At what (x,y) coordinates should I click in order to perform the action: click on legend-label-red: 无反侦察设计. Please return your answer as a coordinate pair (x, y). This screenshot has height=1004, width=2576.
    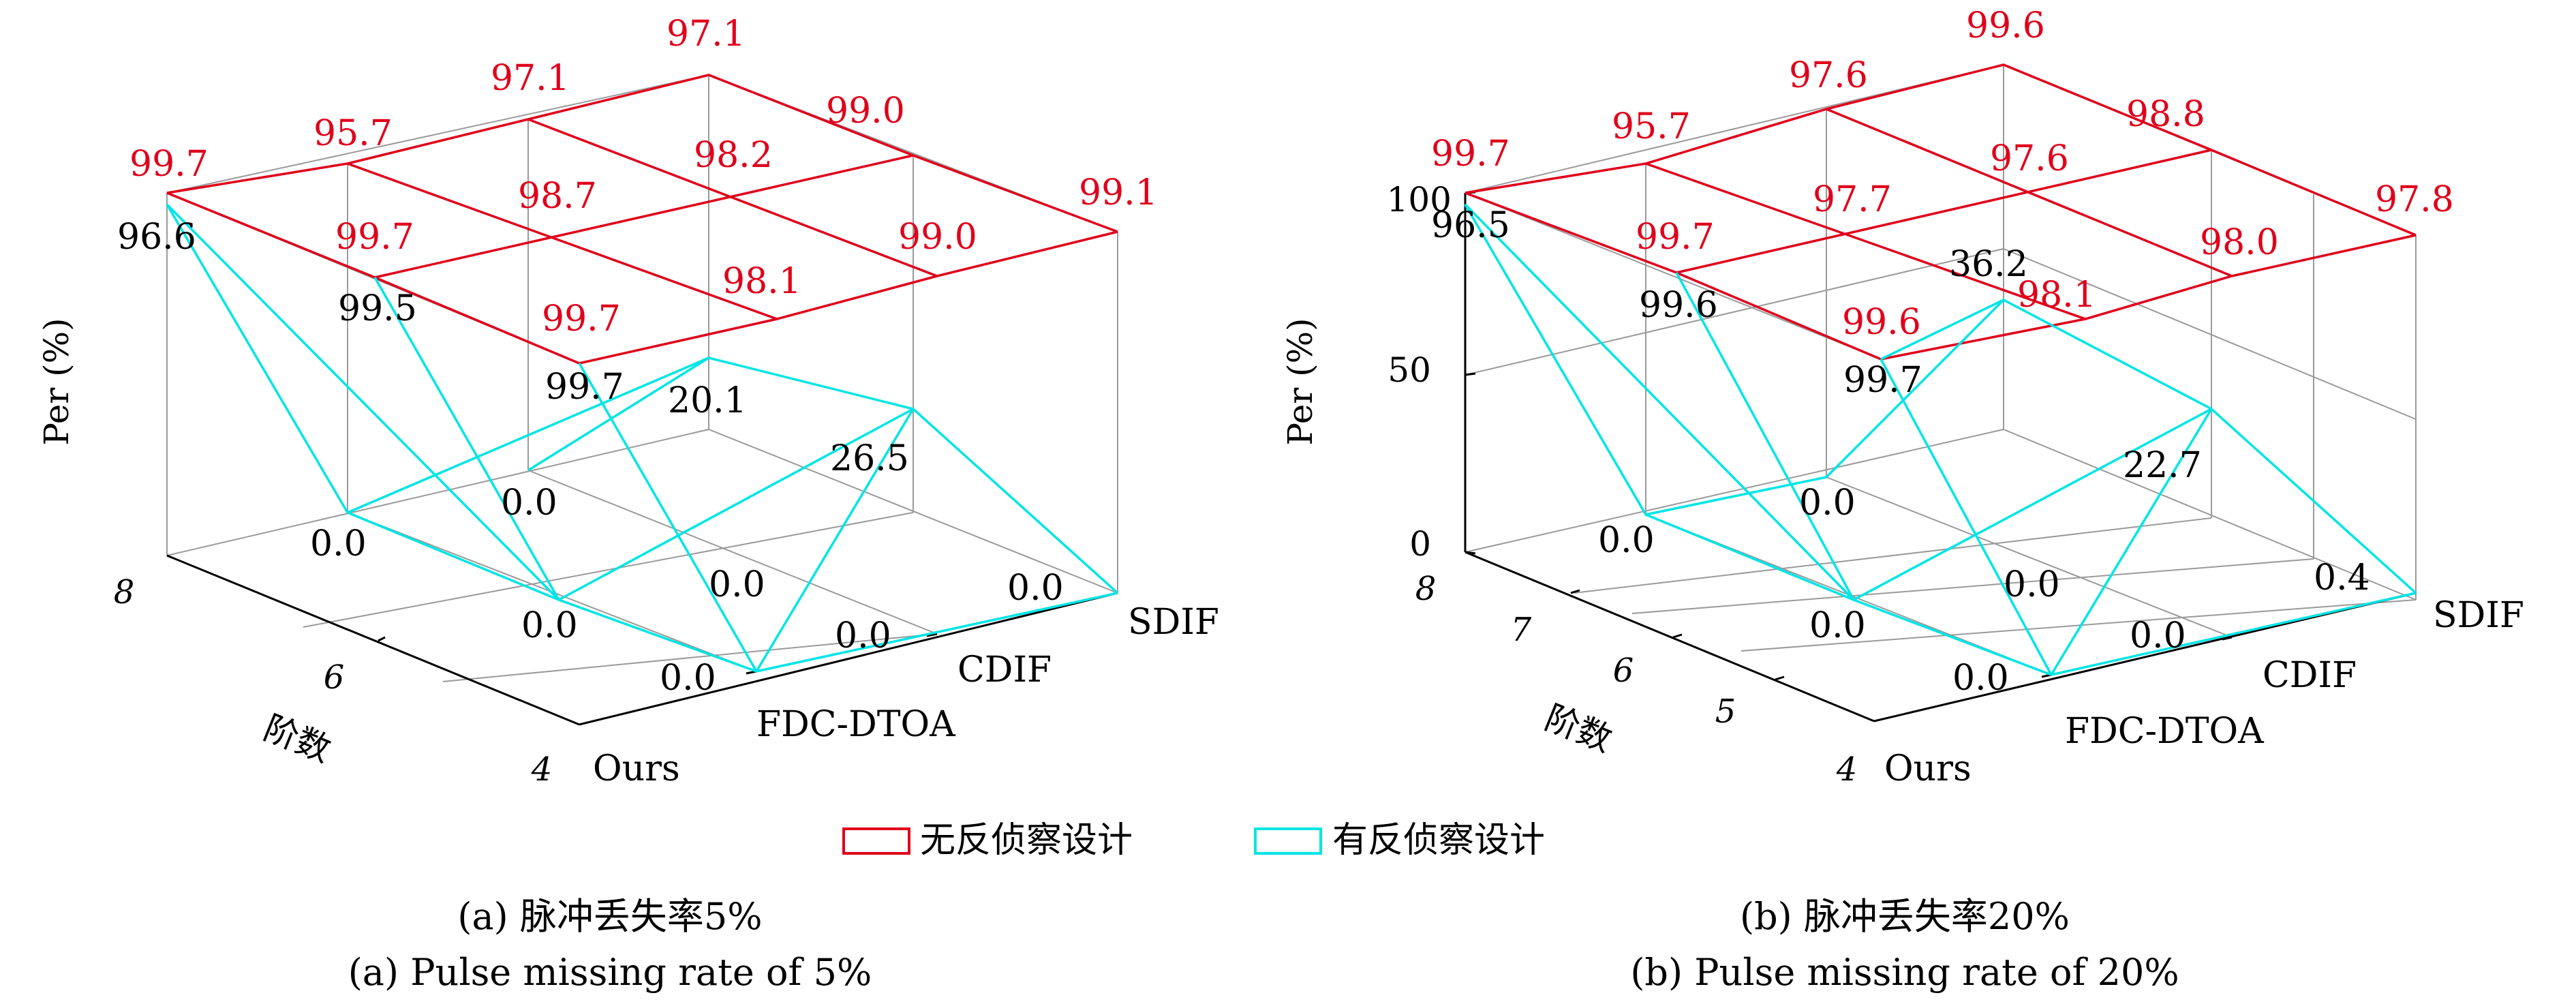
    Looking at the image, I should click on (1026, 841).